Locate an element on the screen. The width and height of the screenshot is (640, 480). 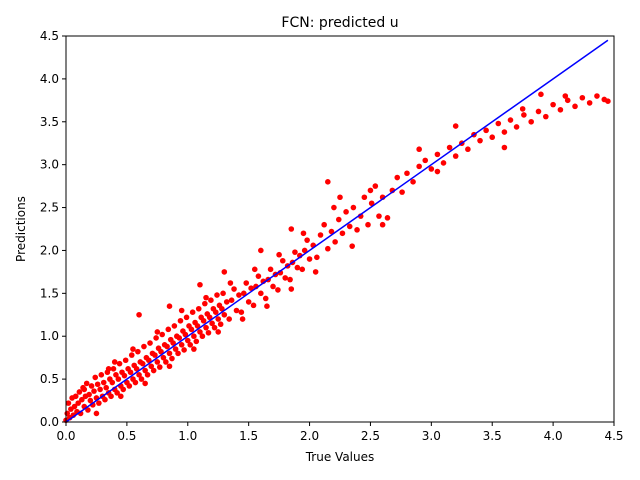
y-tick-label: 4.5 is located at coordinates (49, 36).